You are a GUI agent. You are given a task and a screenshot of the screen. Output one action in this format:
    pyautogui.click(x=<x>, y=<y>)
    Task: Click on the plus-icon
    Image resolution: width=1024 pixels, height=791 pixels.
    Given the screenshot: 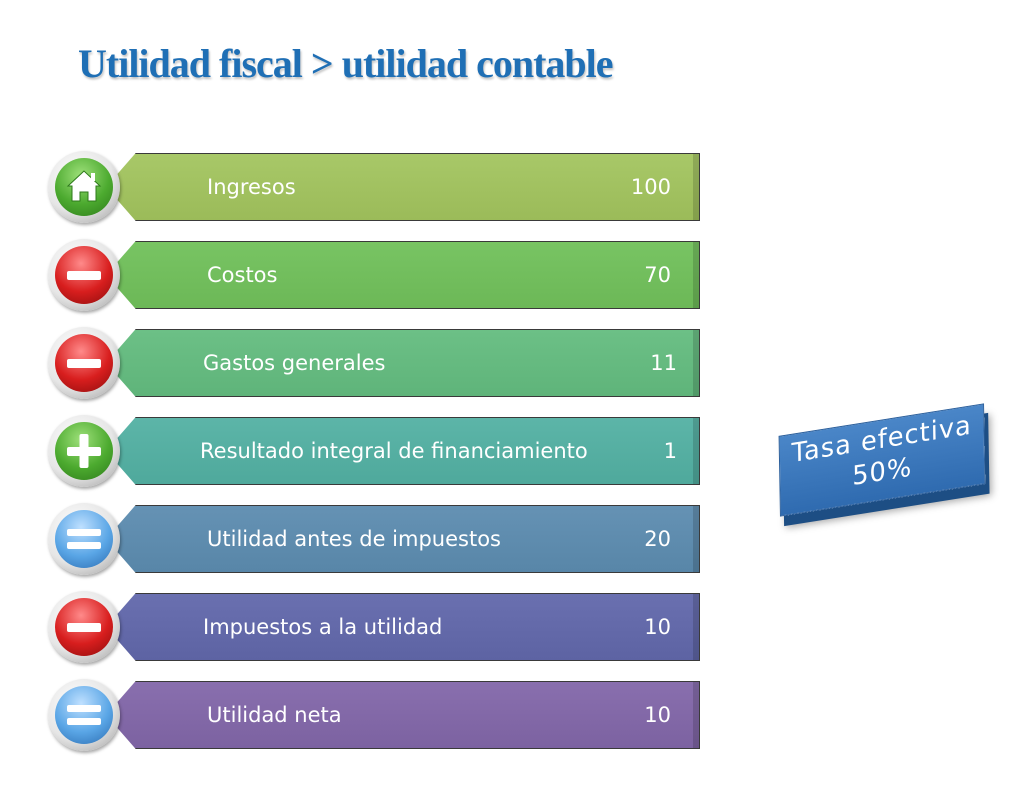 What is the action you would take?
    pyautogui.click(x=84, y=451)
    